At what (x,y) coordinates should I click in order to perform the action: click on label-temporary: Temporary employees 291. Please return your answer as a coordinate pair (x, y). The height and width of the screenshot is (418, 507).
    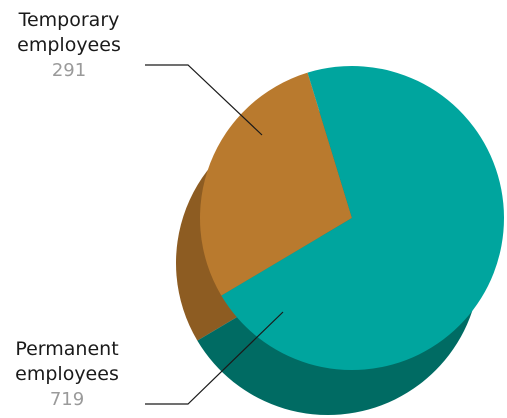
    Looking at the image, I should click on (69, 45).